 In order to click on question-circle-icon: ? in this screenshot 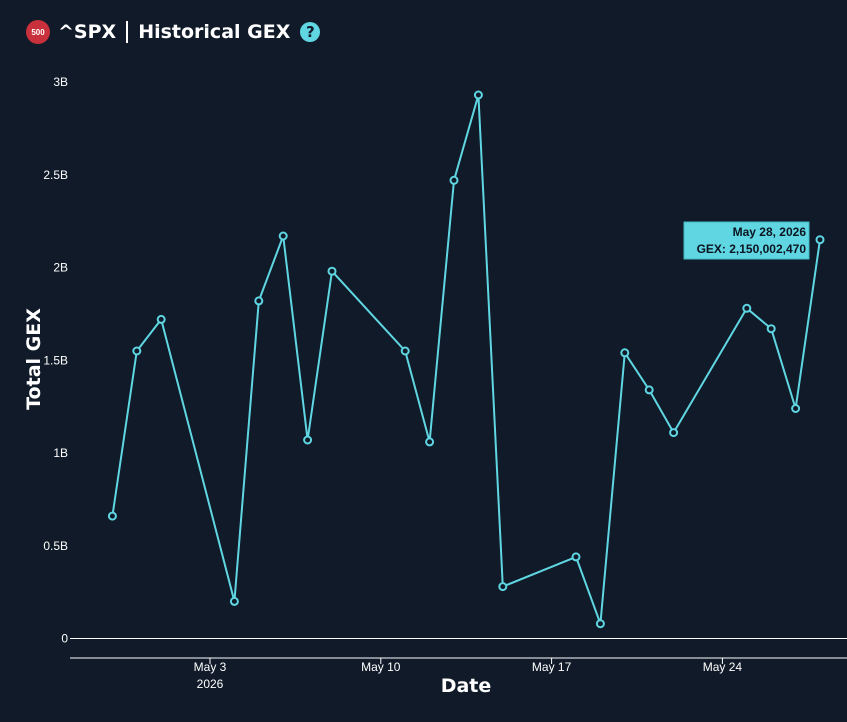, I will do `click(310, 32)`.